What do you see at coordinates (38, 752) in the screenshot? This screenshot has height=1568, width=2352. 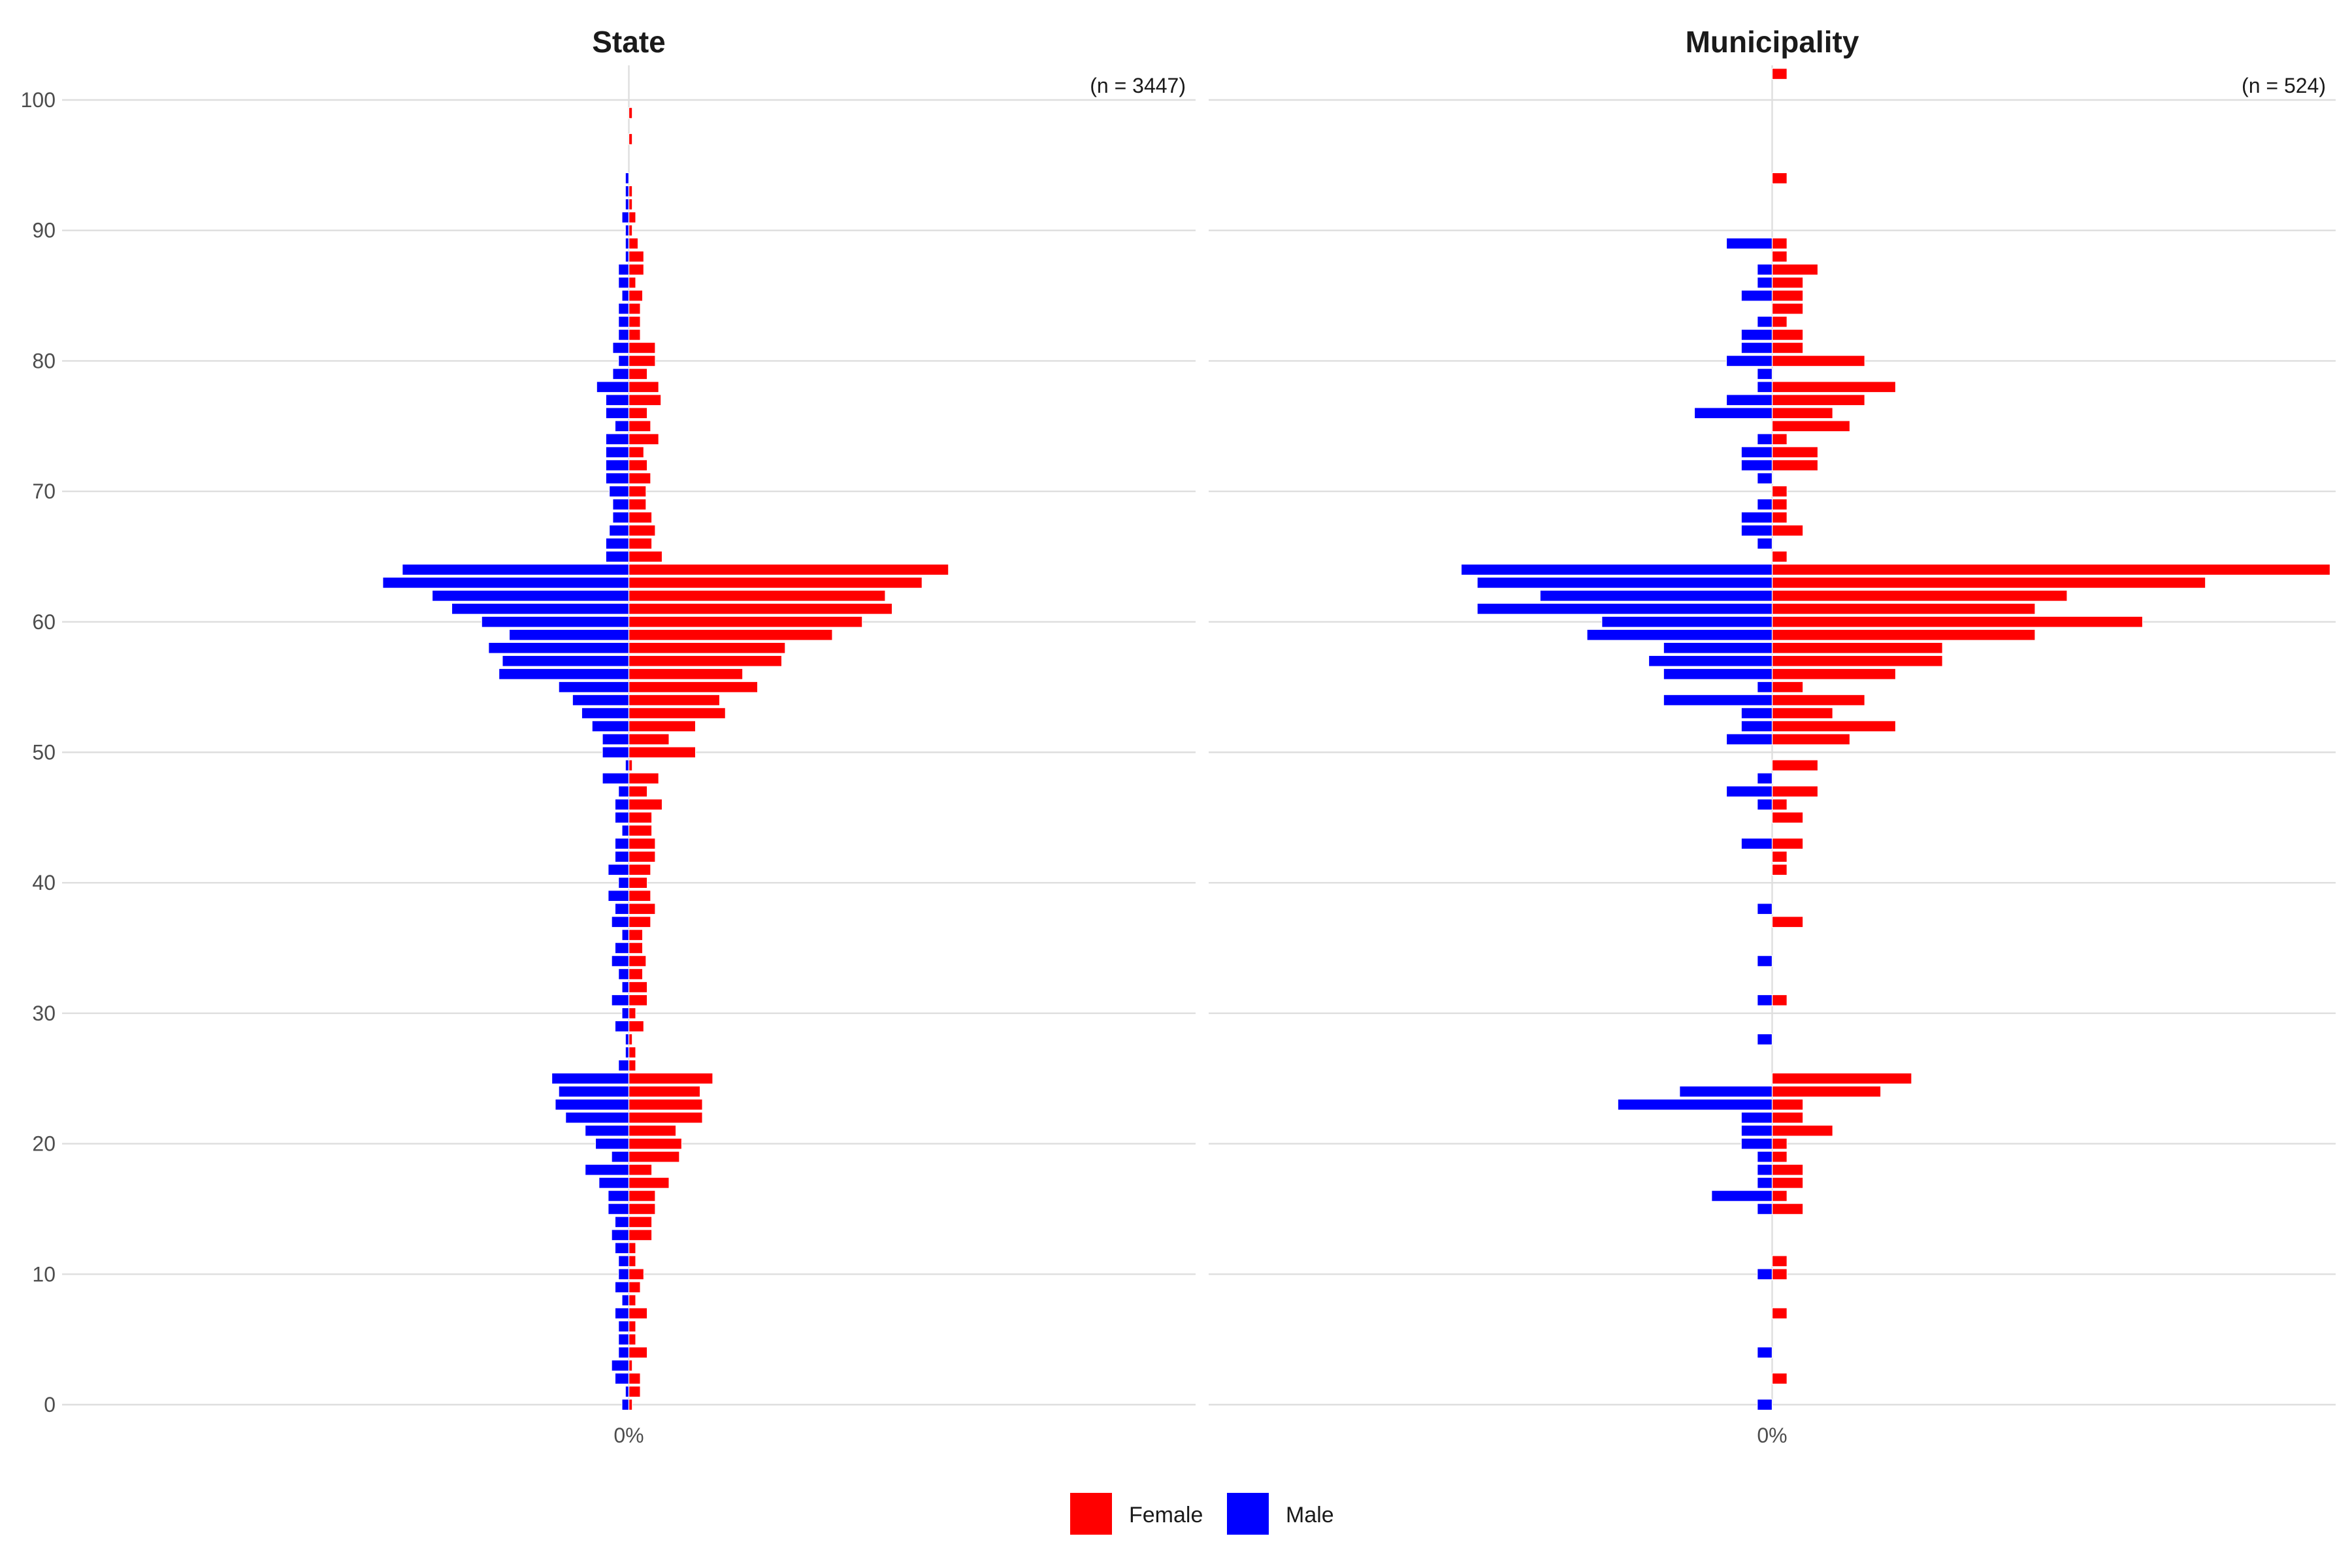 I see `y-axis: 0 10 20 30 40 50 60 70 80 90 100` at bounding box center [38, 752].